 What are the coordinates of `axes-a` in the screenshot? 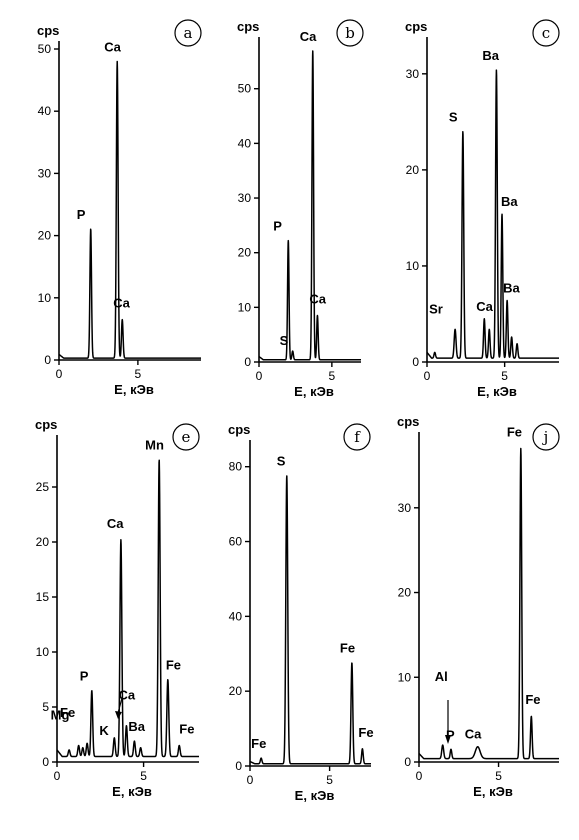 It's located at (129, 201).